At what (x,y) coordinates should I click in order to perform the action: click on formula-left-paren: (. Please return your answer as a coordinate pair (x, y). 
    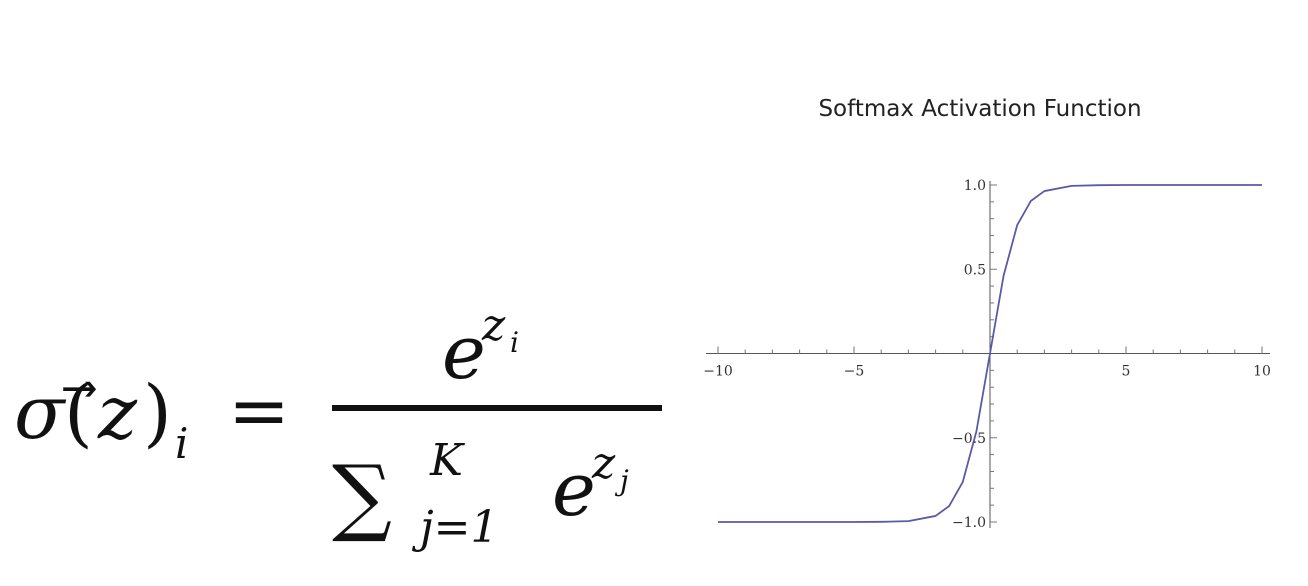
    Looking at the image, I should click on (78, 413).